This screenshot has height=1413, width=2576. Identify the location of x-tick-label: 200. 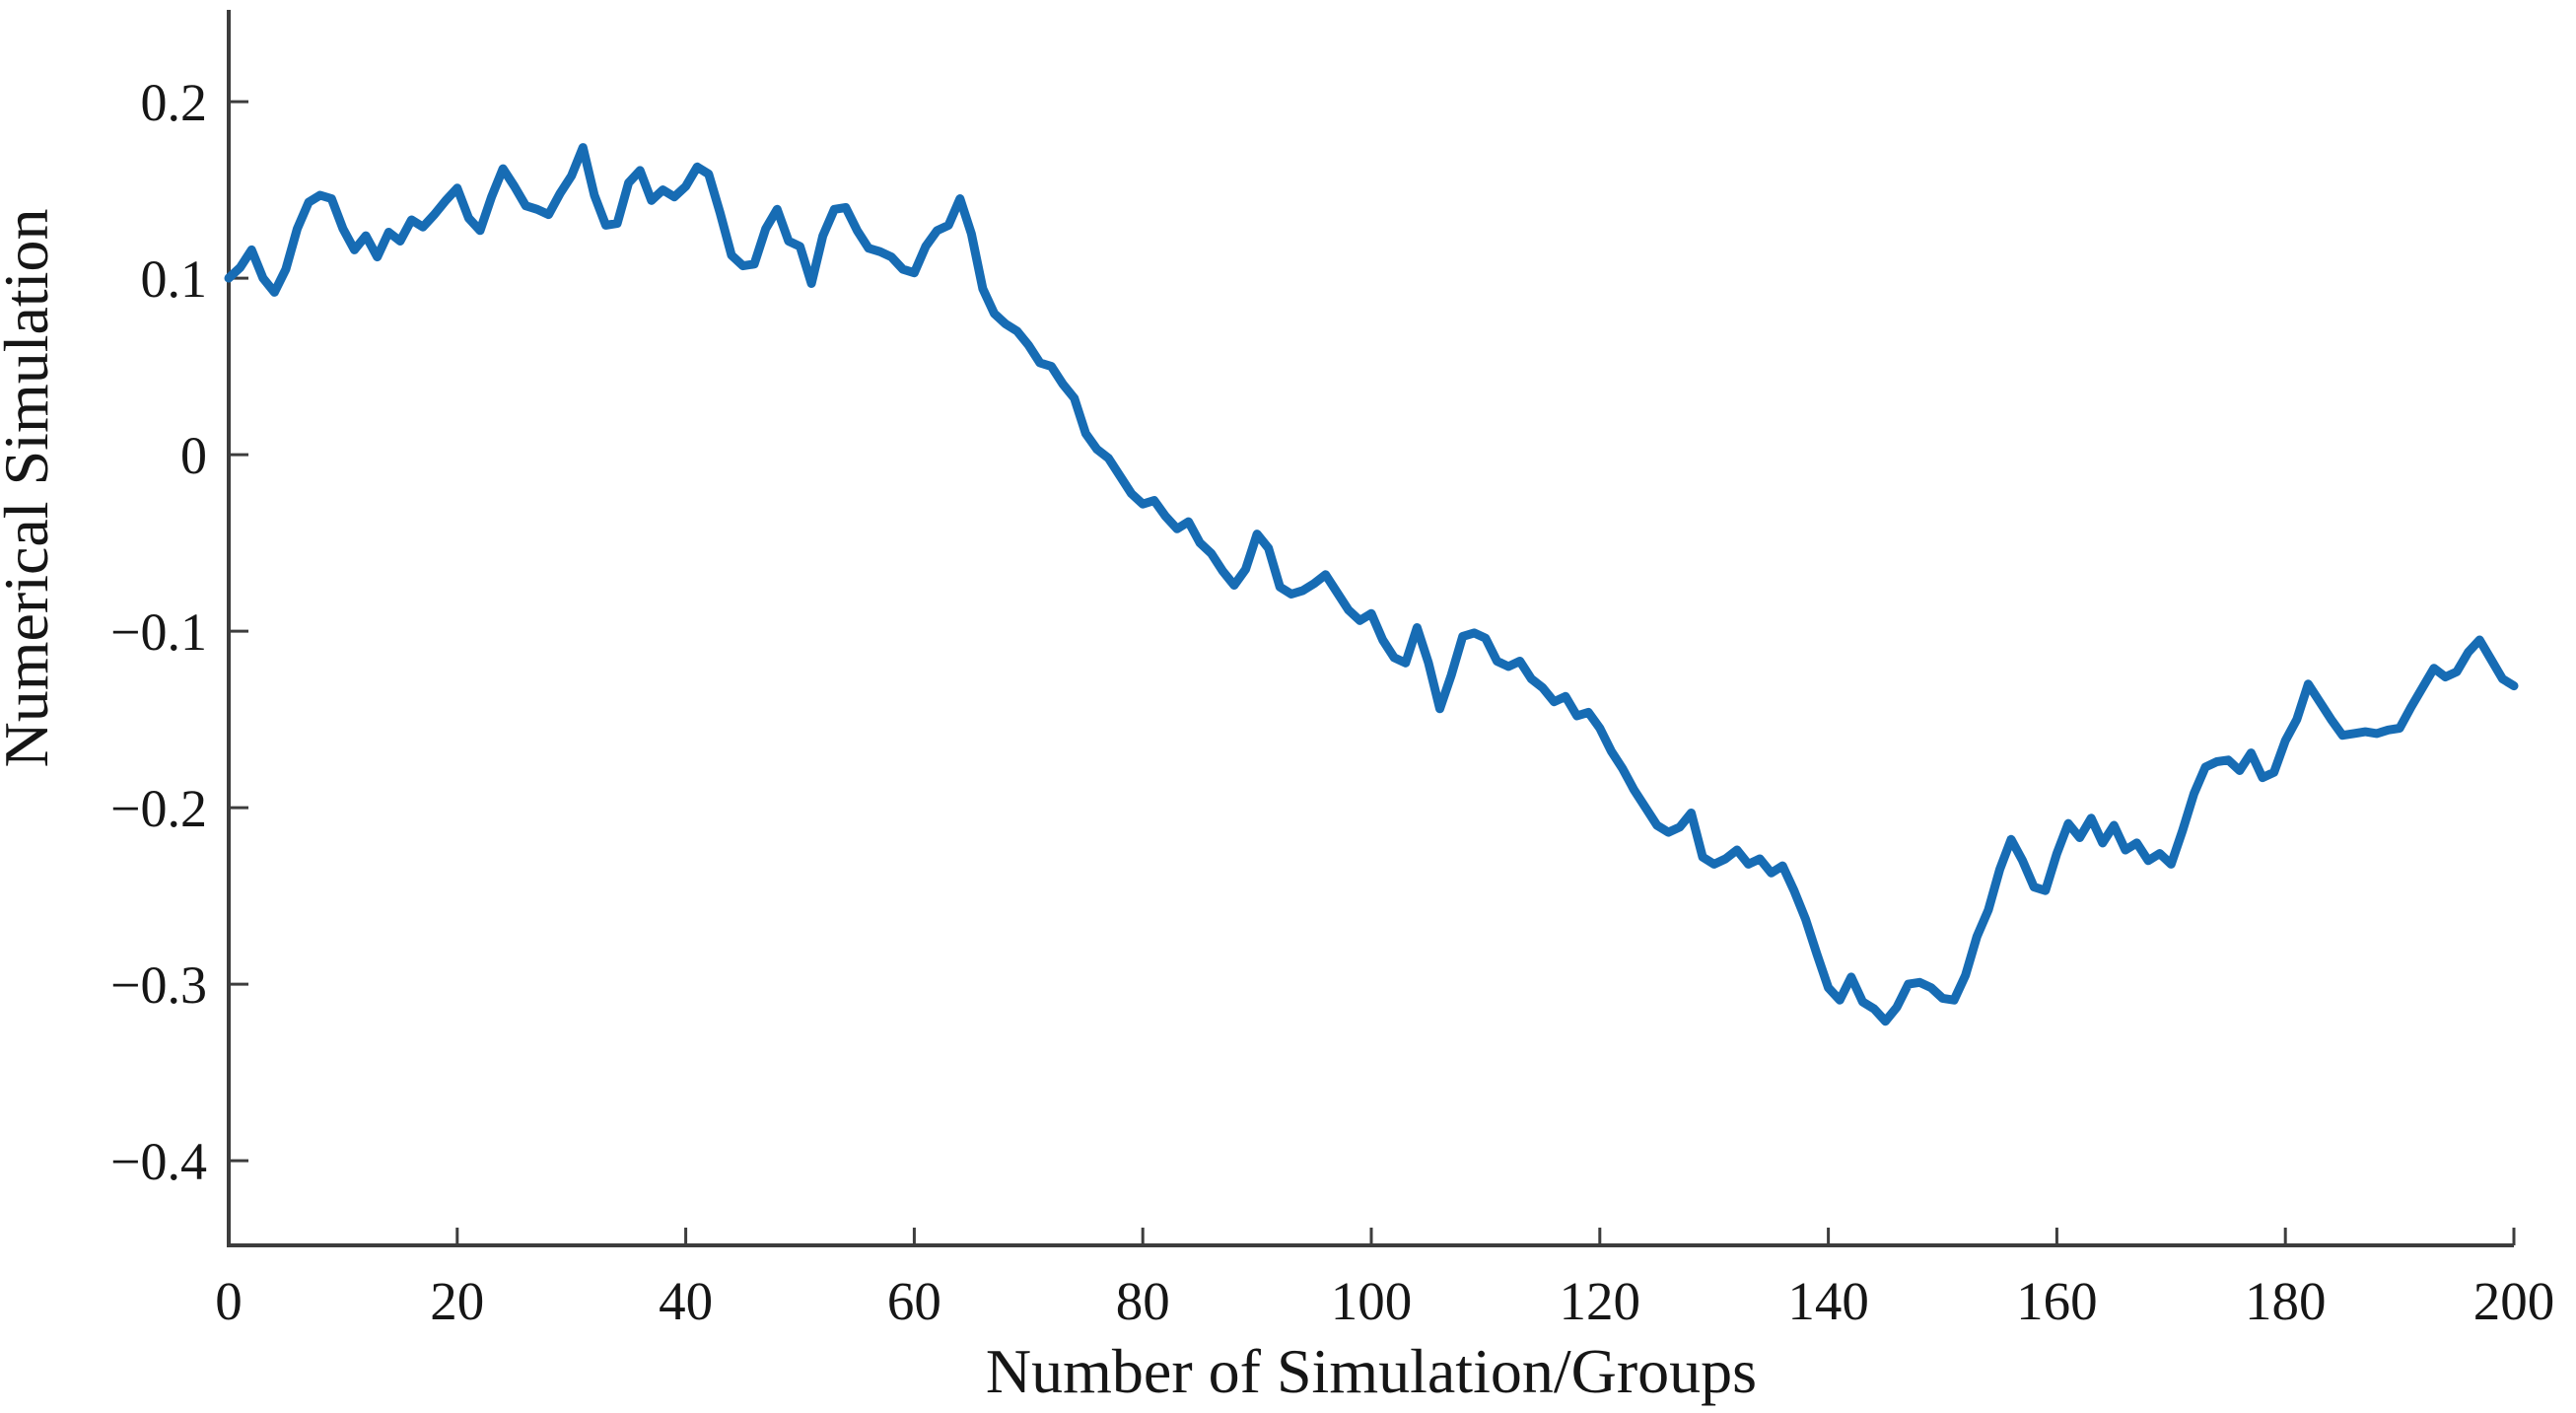
(2514, 1301).